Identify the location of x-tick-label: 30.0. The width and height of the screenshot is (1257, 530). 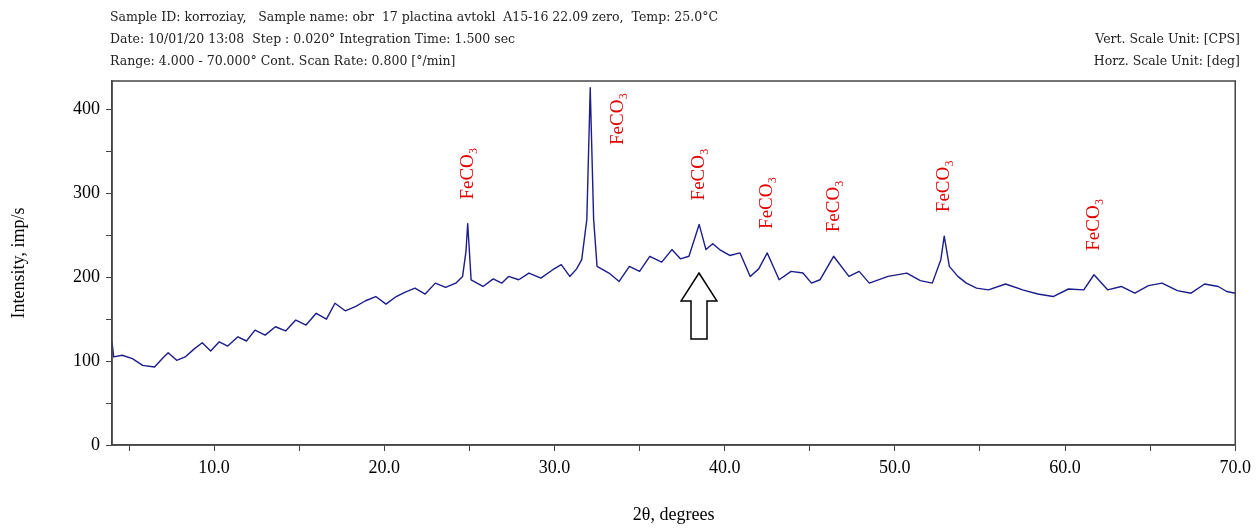
(554, 466).